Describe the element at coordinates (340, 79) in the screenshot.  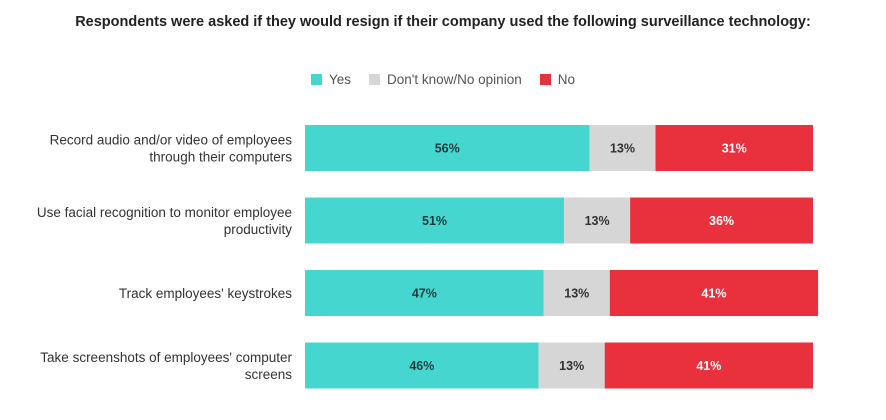
I see `legend-label: Yes` at that location.